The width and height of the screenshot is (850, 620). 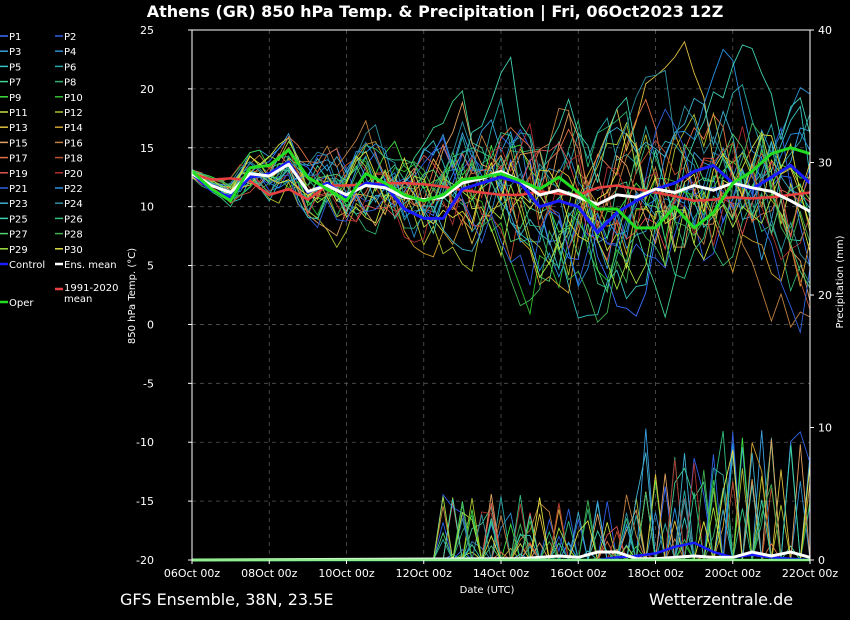 I want to click on member-line-p30, so click(x=501, y=187).